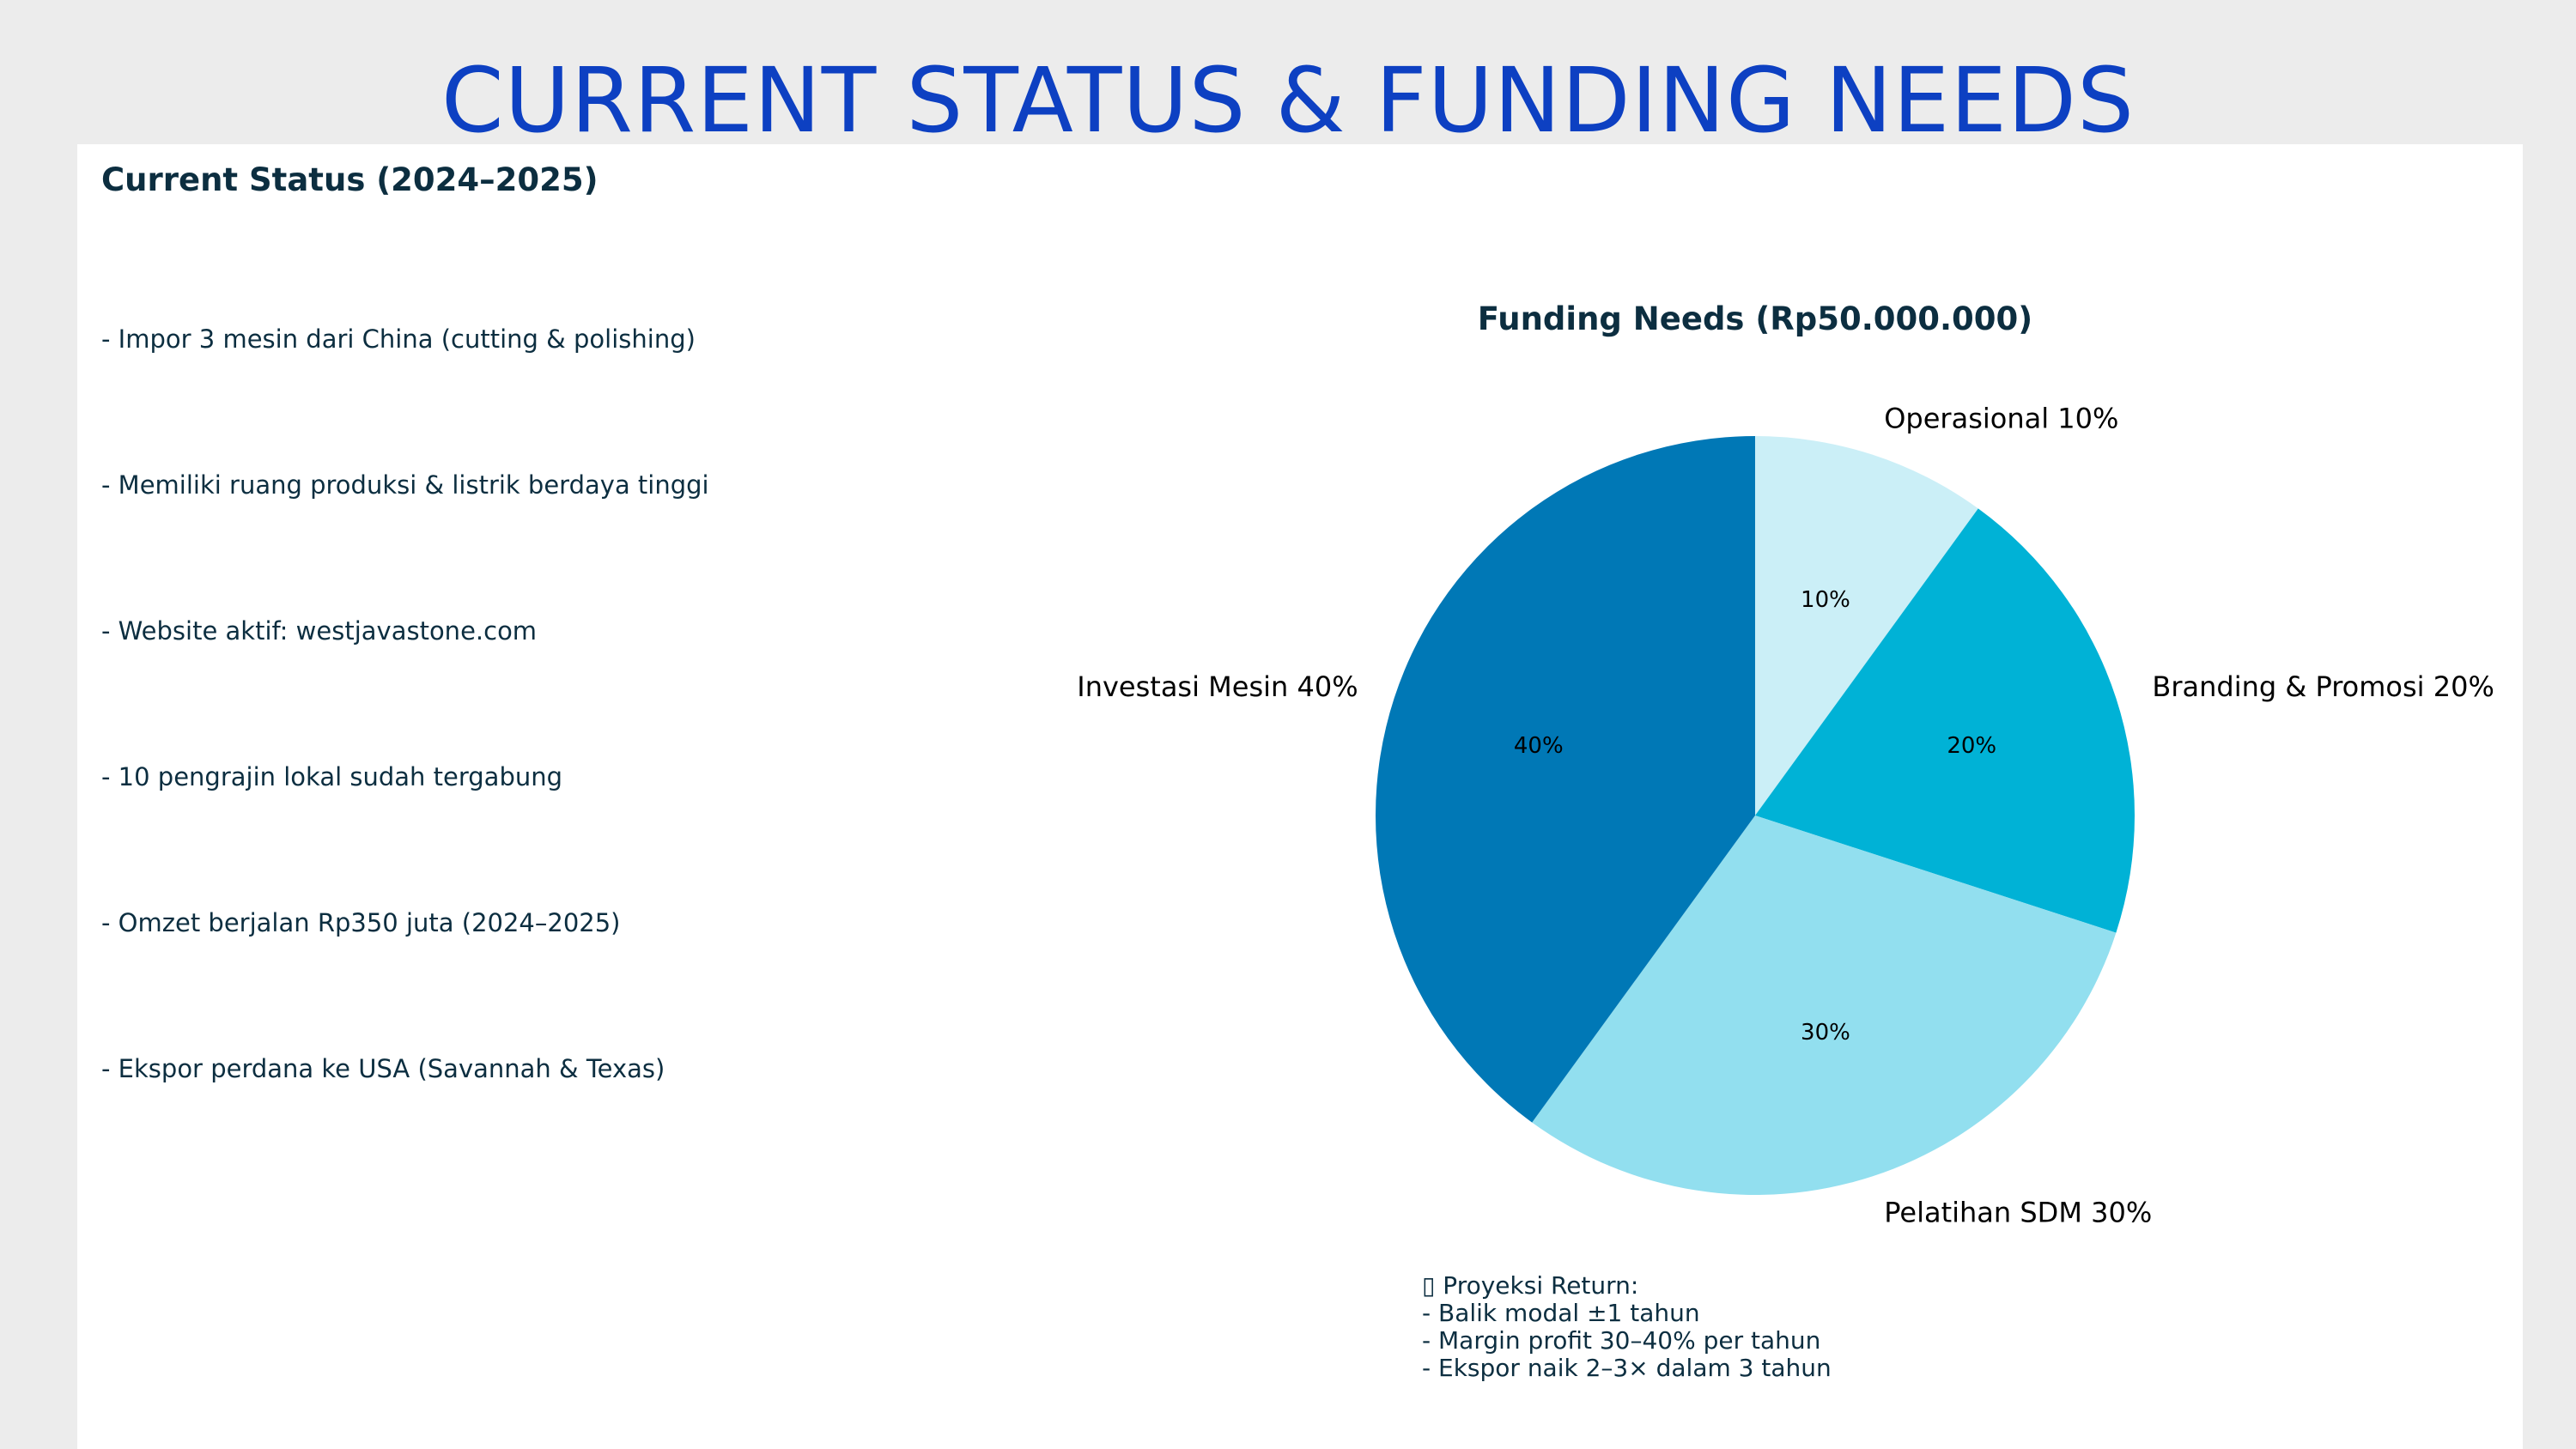  Describe the element at coordinates (332, 776) in the screenshot. I see `status-item: - 10 pengrajin lokal sudah tergabung` at that location.